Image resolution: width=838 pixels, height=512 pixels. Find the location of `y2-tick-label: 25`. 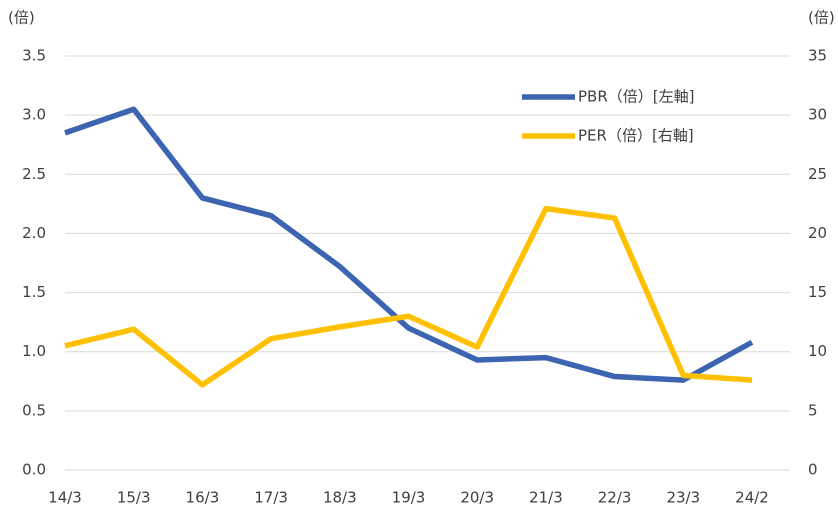

y2-tick-label: 25 is located at coordinates (817, 174).